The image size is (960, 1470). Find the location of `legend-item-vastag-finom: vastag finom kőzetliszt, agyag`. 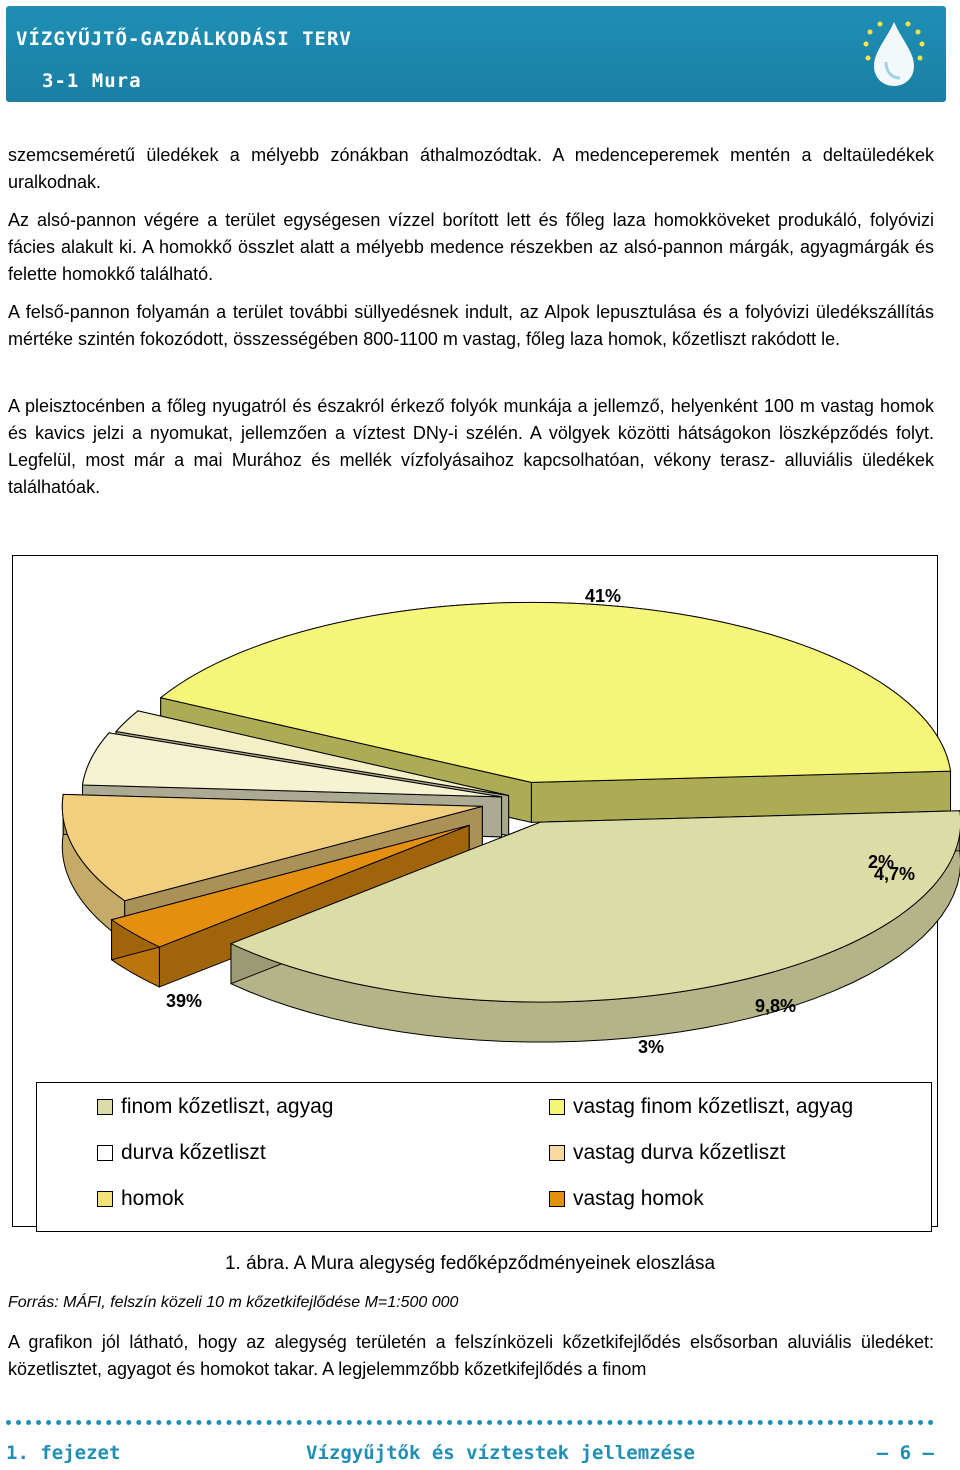

legend-item-vastag-finom: vastag finom kőzetliszt, agyag is located at coordinates (701, 1107).